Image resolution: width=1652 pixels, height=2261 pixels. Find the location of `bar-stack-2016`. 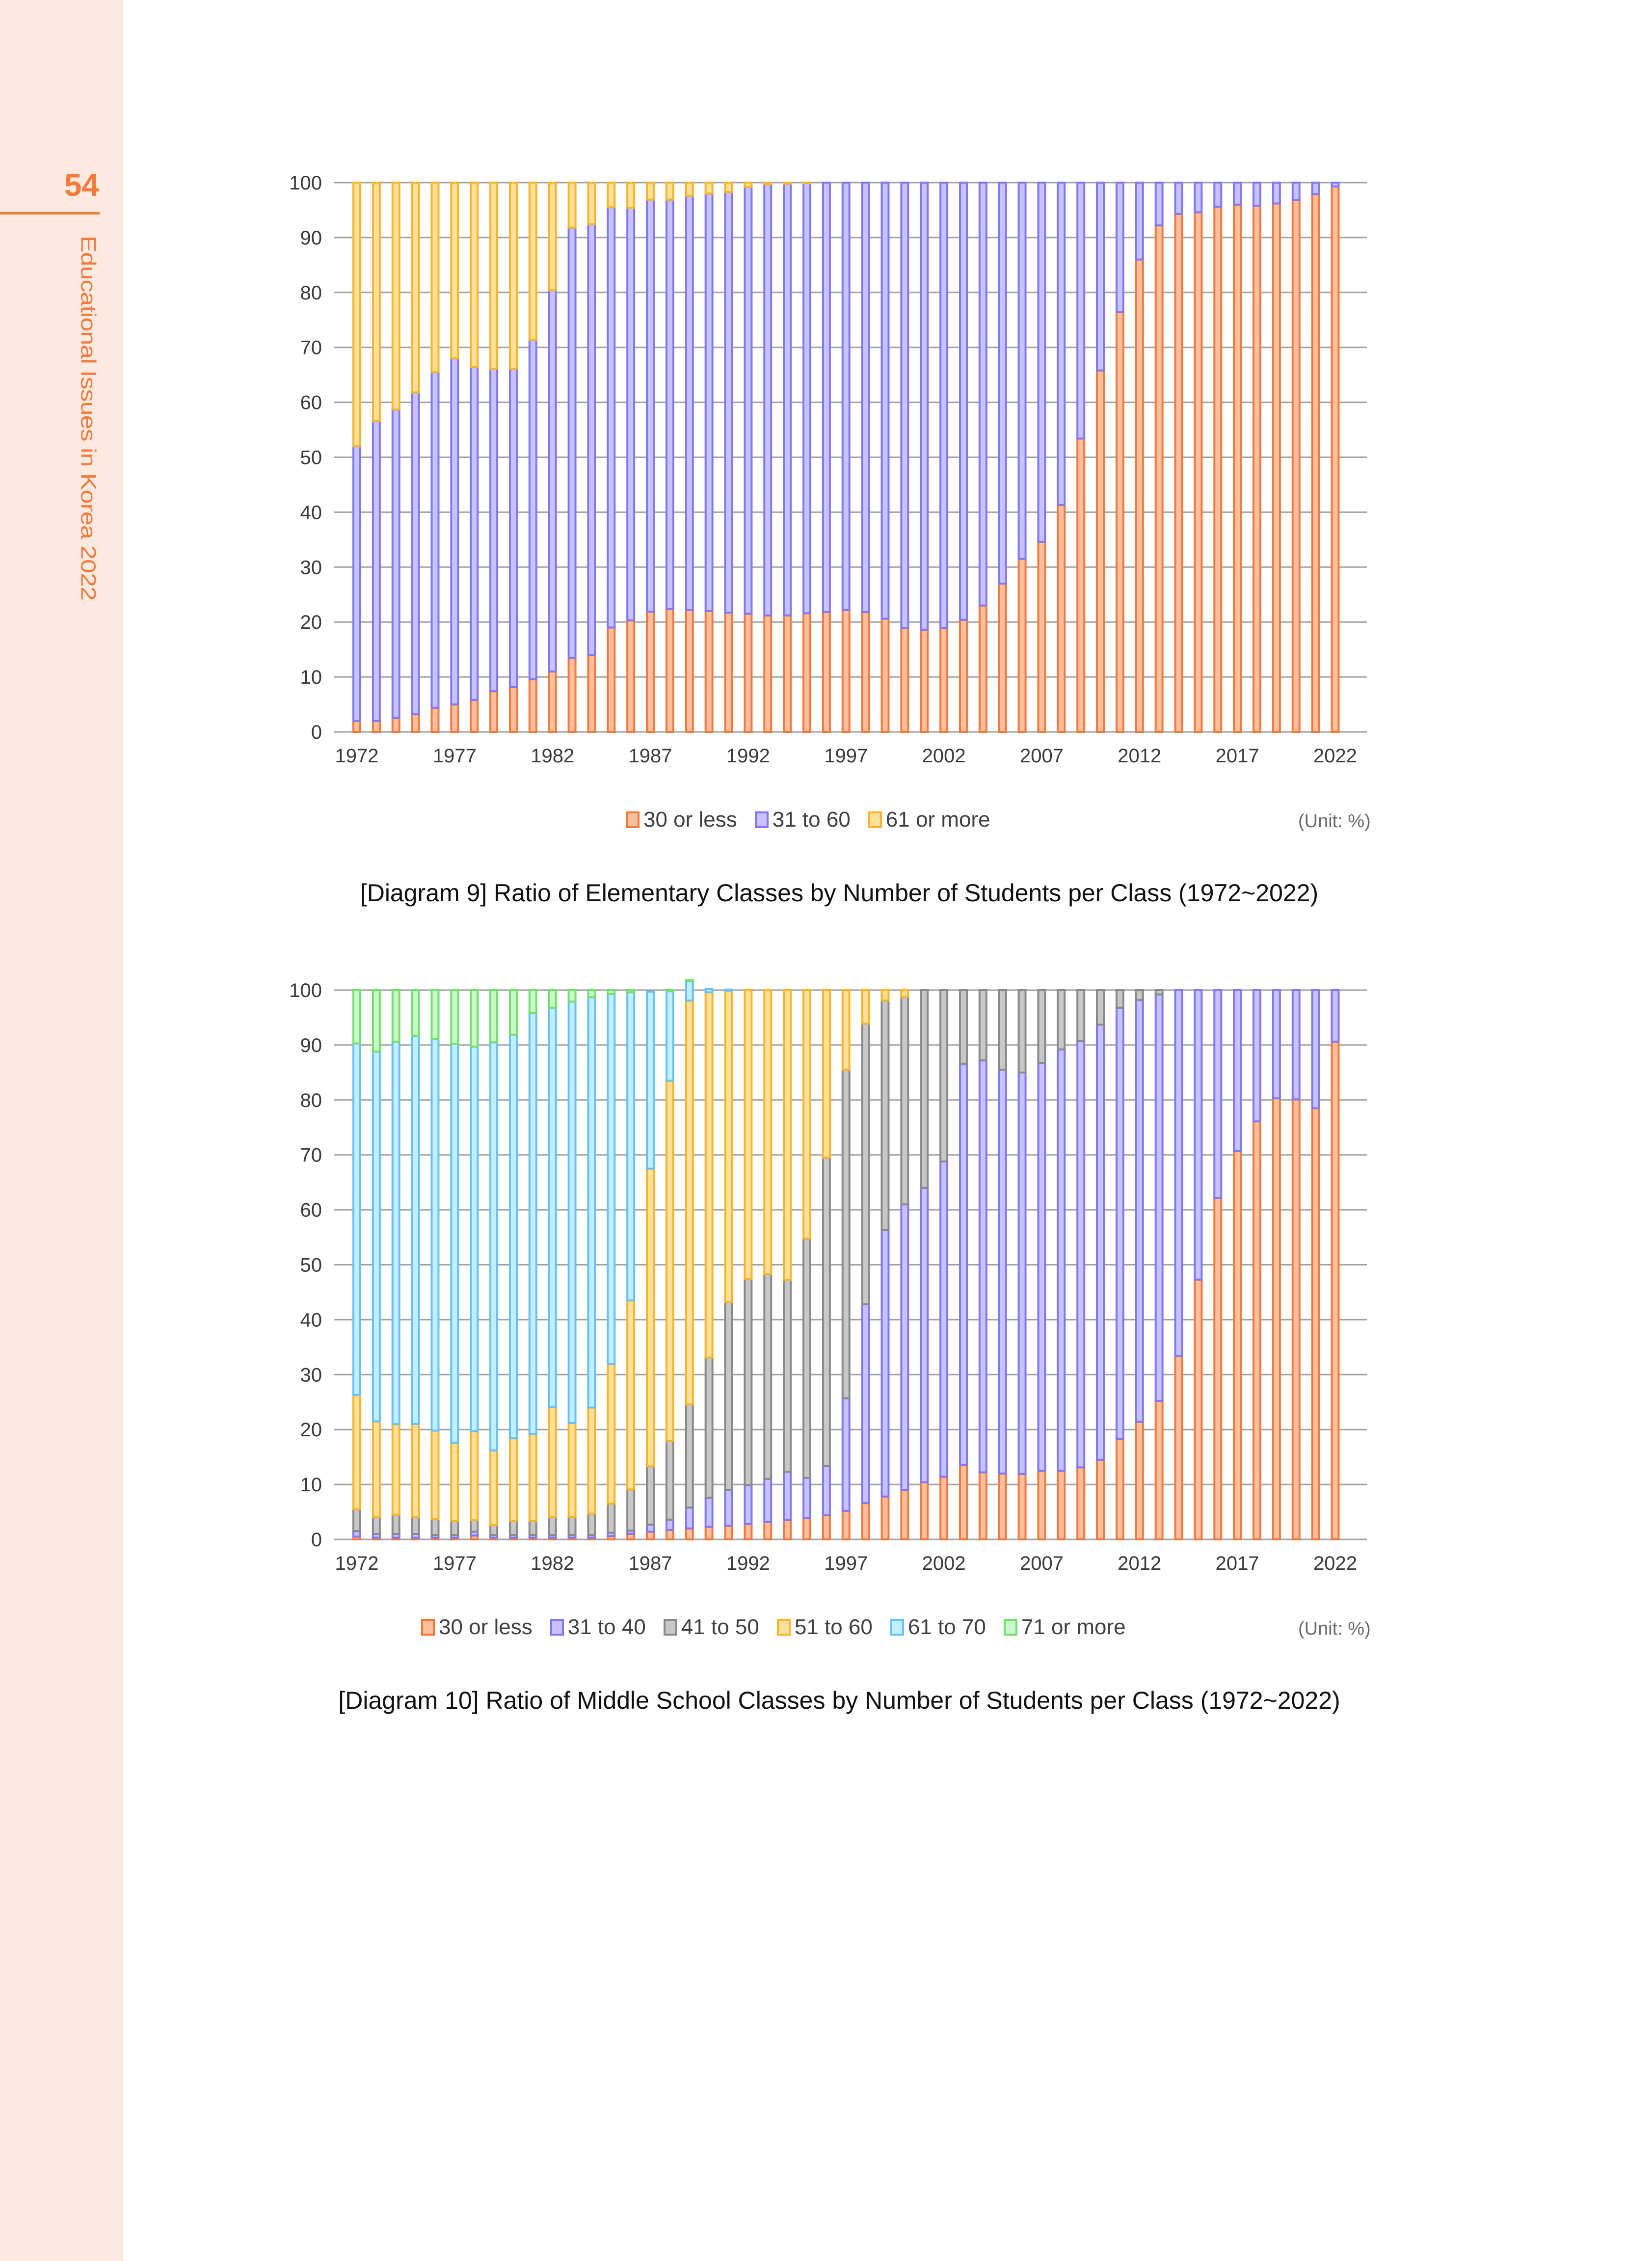

bar-stack-2016 is located at coordinates (1218, 1264).